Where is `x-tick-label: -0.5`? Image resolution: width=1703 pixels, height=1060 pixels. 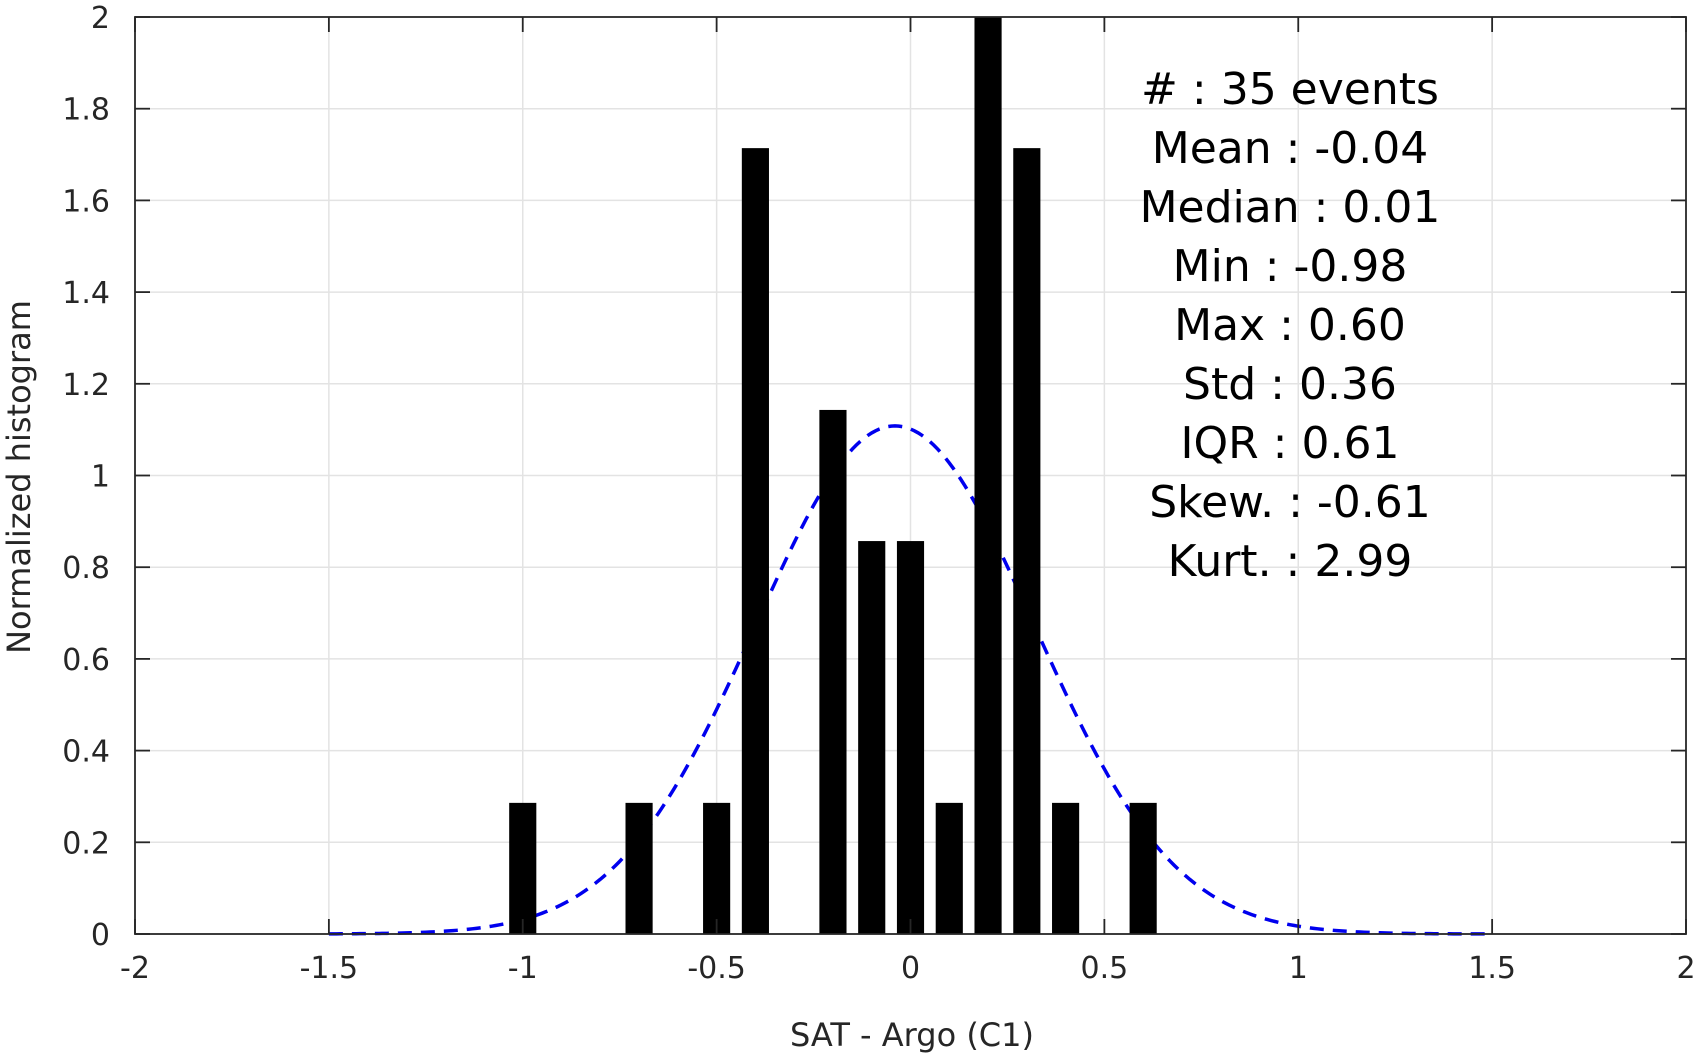
x-tick-label: -0.5 is located at coordinates (716, 968).